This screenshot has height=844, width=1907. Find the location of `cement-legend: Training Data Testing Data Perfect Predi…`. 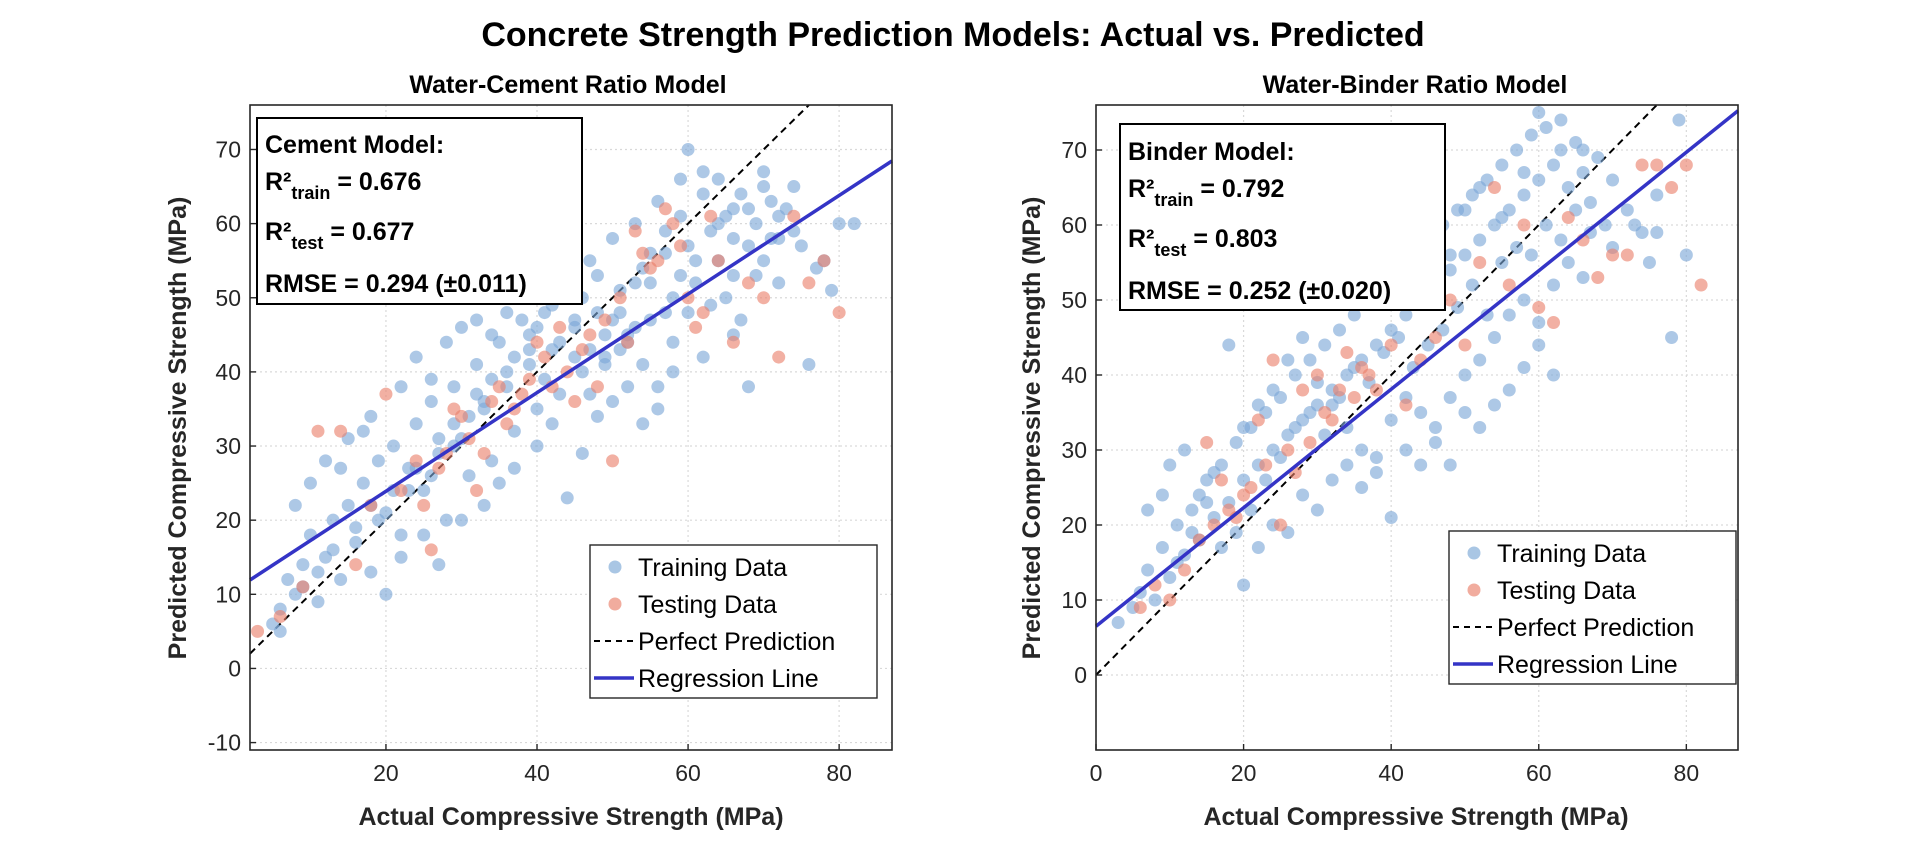

cement-legend: Training Data Testing Data Perfect Predi… is located at coordinates (733, 621).